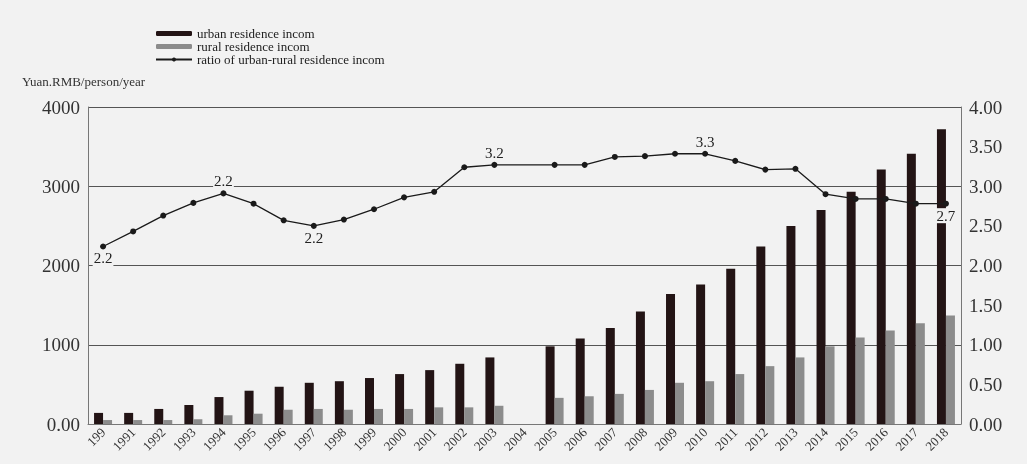 This screenshot has height=464, width=1027. What do you see at coordinates (63, 424) in the screenshot?
I see `y-tick-label: 0.00` at bounding box center [63, 424].